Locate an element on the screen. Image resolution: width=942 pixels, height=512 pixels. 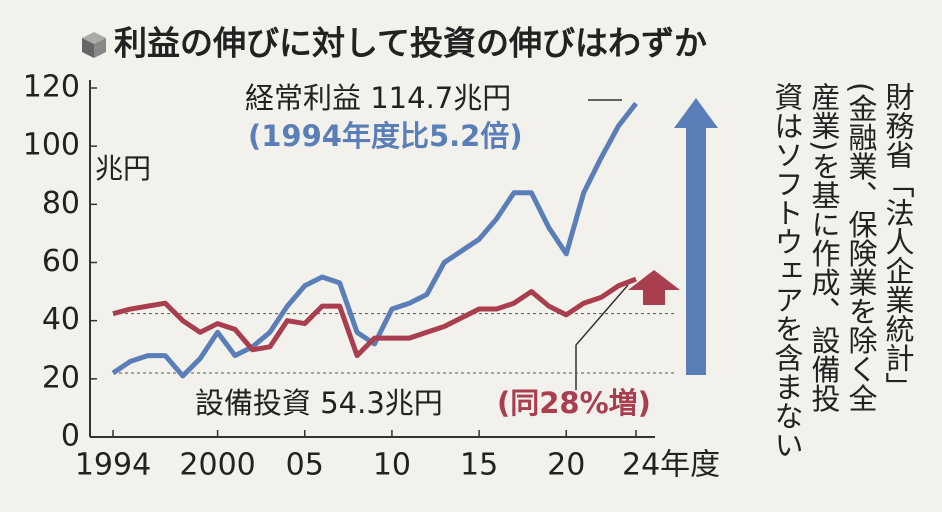
source-note: 産業)を基に作成、設備投 is located at coordinates (824, 247).